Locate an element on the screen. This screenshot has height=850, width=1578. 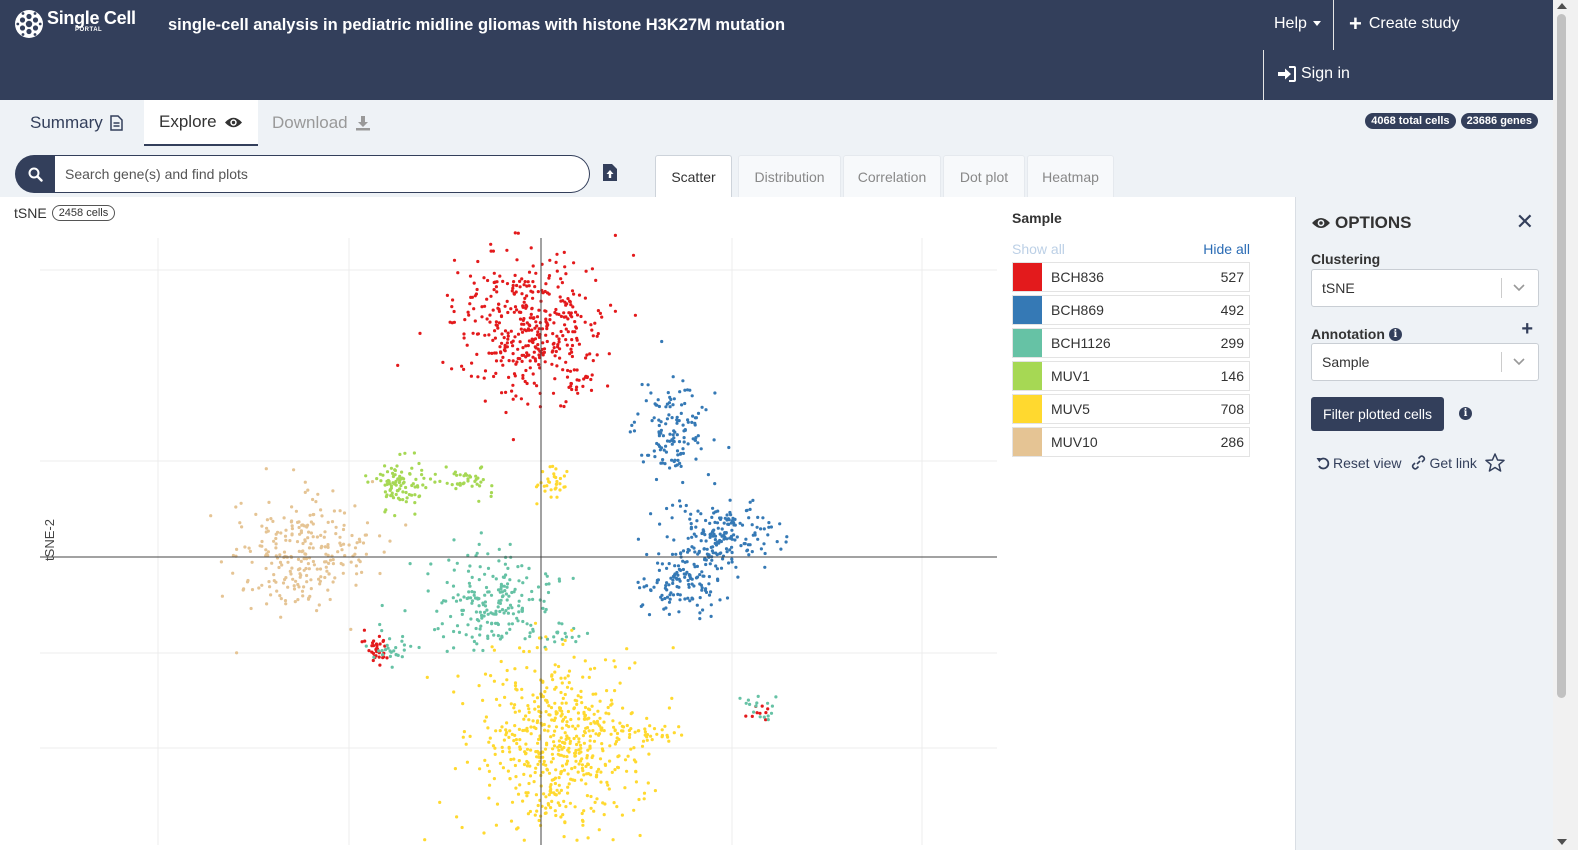
legend-item-muv1: MUV1 146 is located at coordinates (1131, 376).